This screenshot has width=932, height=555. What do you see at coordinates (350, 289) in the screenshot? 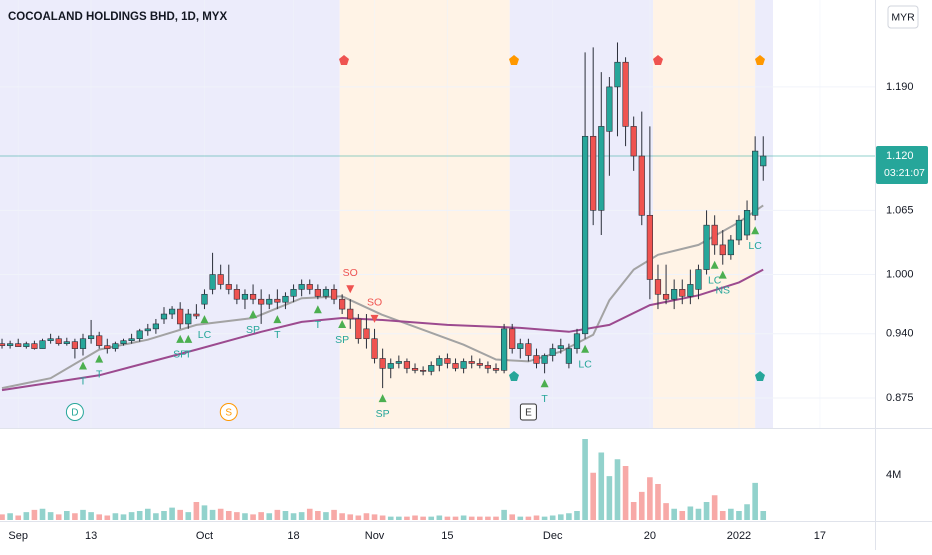
I see `sell-arrow` at bounding box center [350, 289].